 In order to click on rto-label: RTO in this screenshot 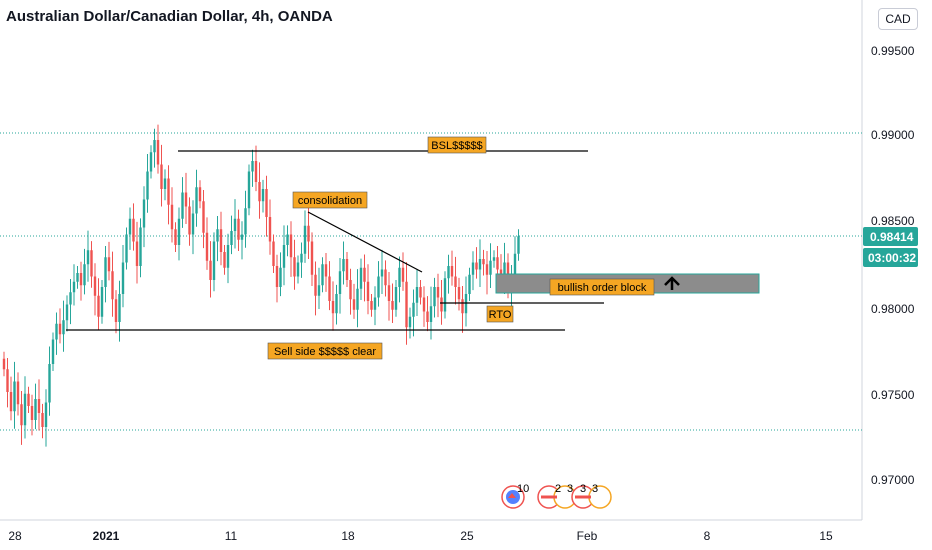, I will do `click(500, 315)`.